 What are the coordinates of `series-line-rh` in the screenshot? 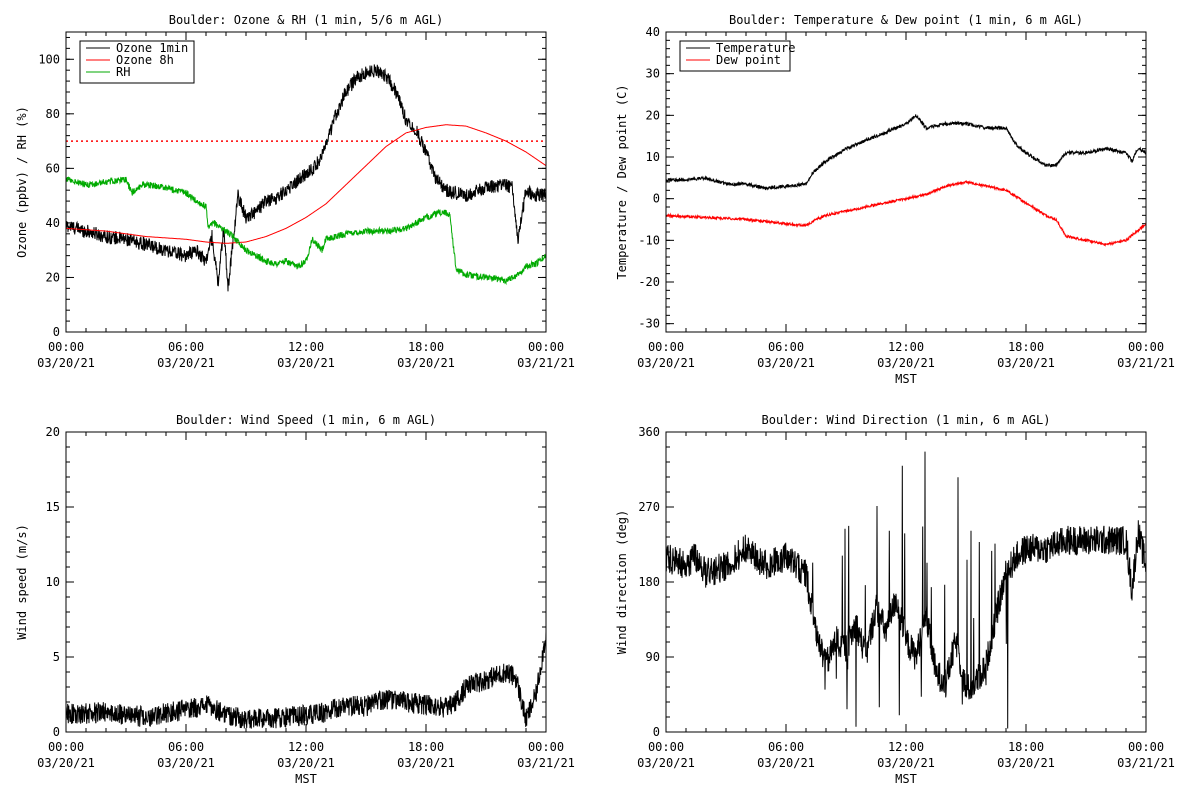 It's located at (306, 231).